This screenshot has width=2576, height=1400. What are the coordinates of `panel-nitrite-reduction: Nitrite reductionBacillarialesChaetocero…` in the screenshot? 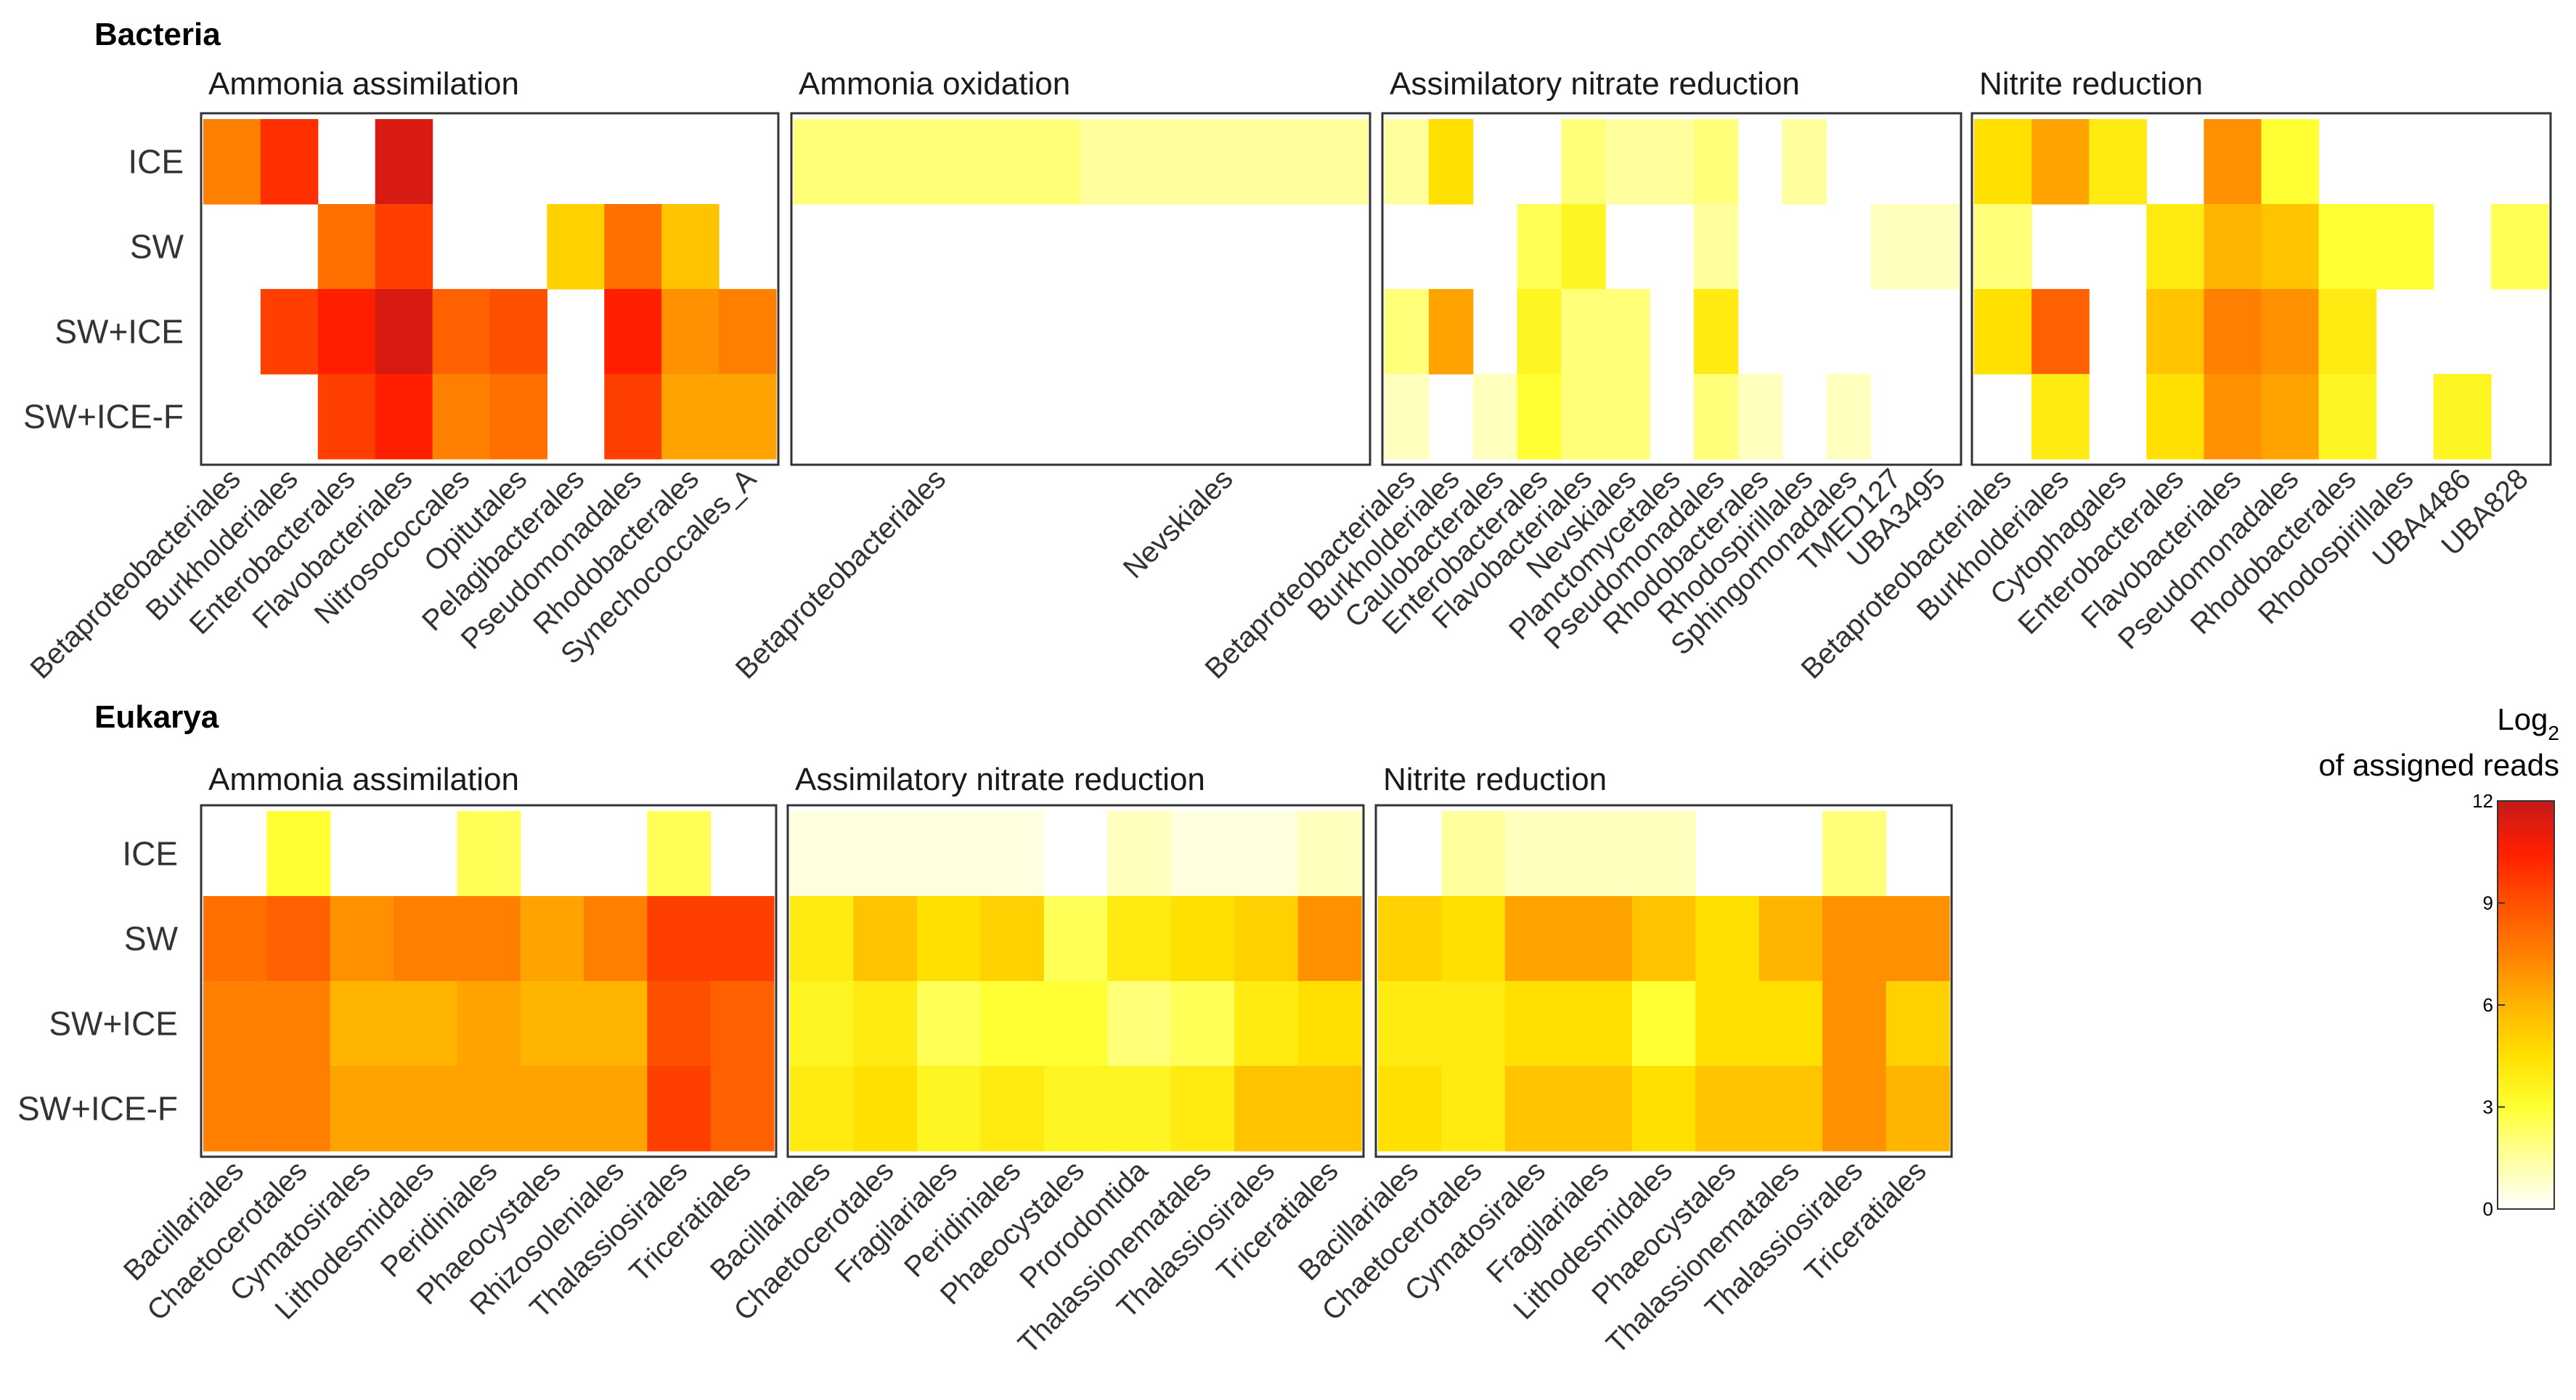 It's located at (1622, 1061).